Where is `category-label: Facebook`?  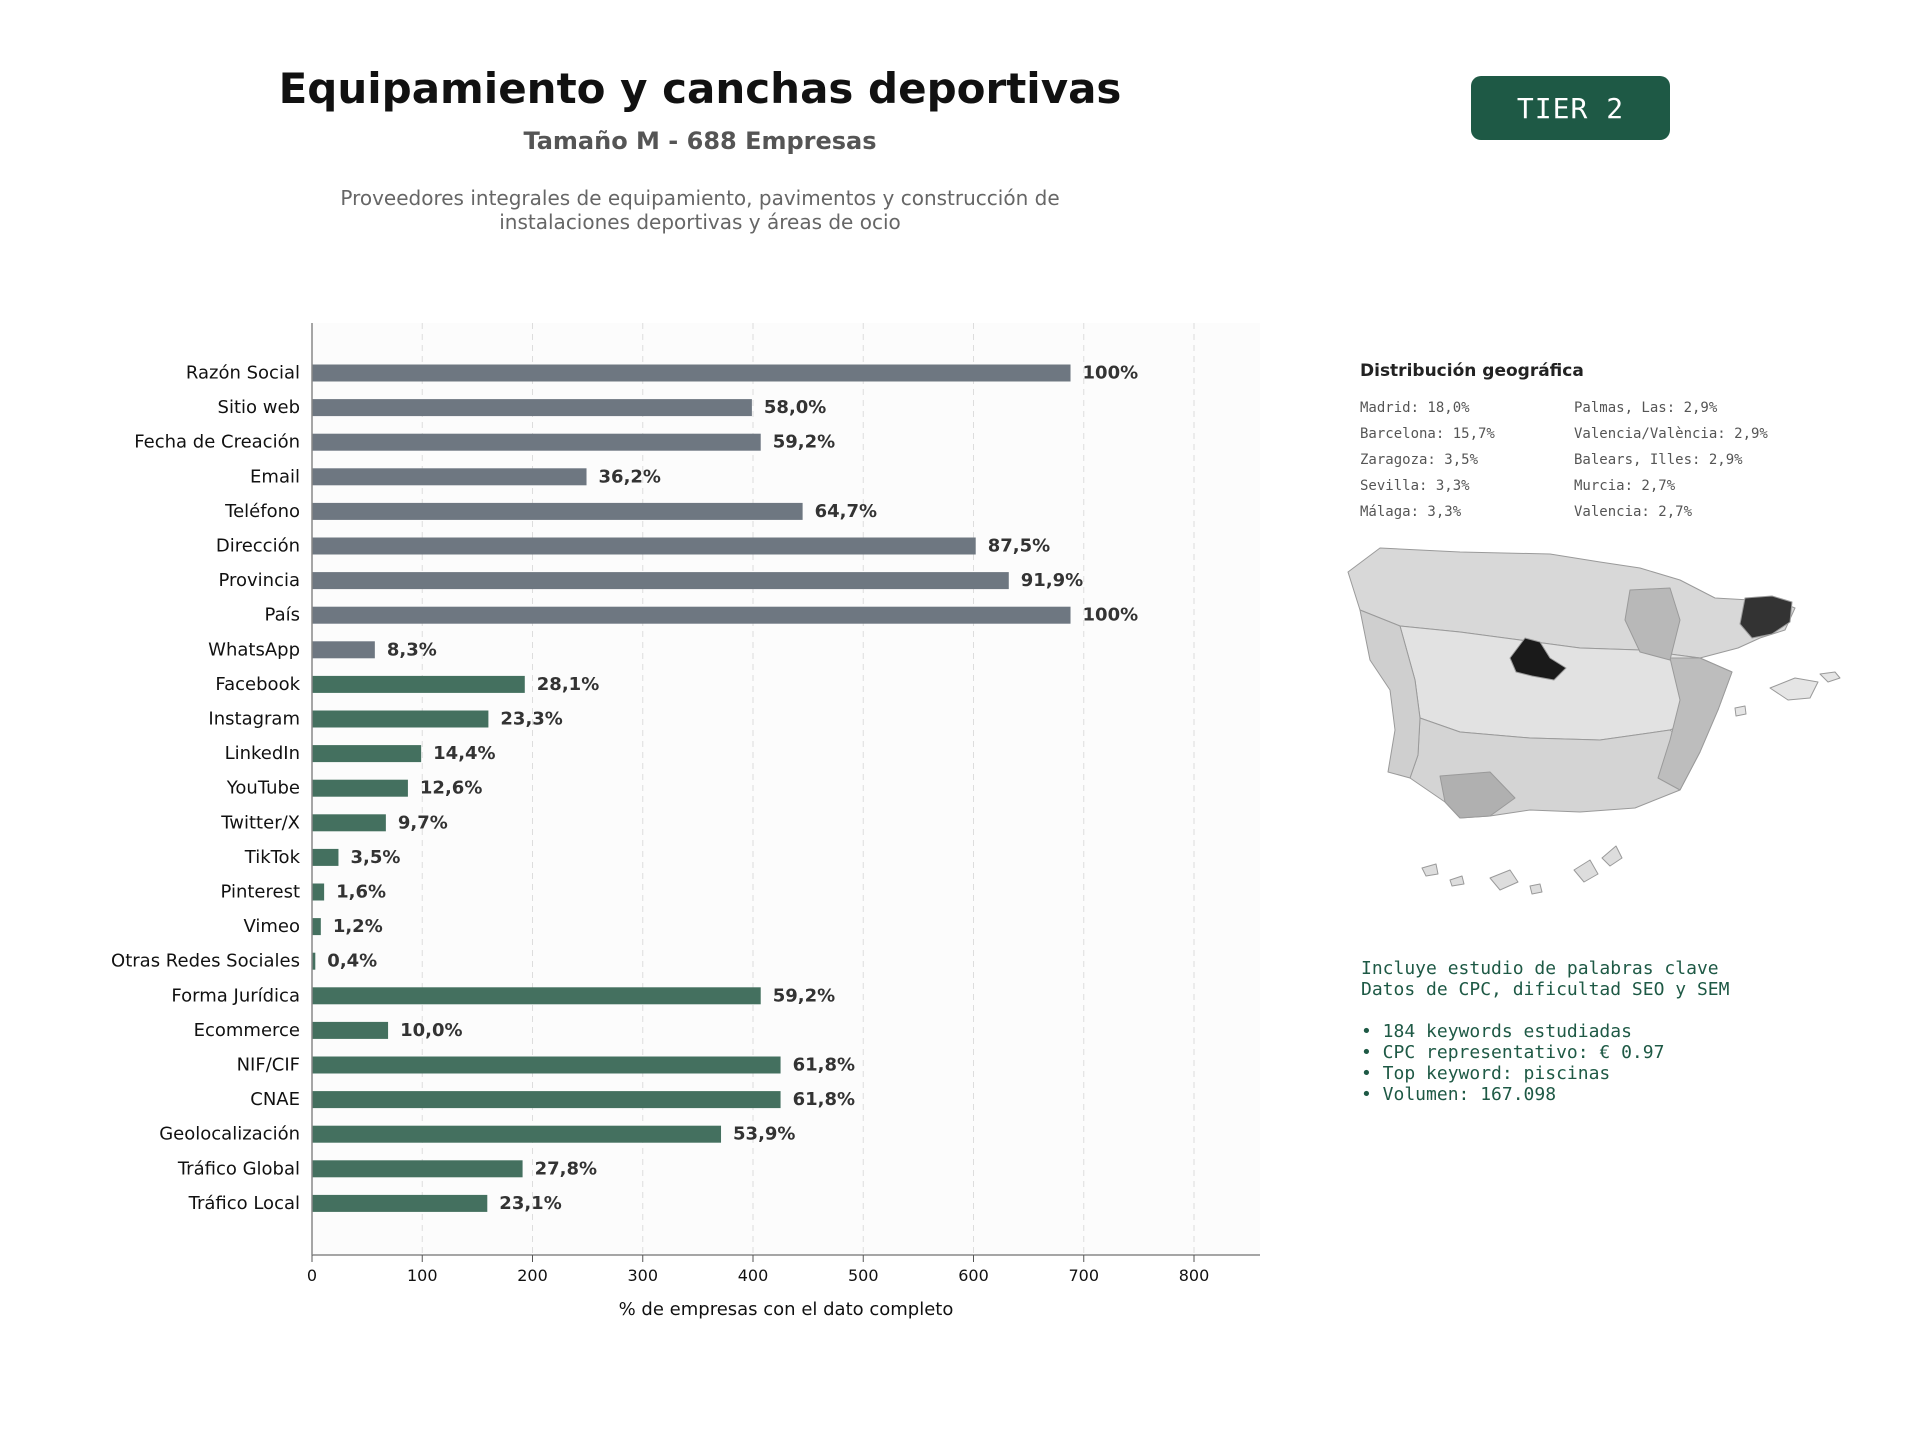
category-label: Facebook is located at coordinates (257, 684).